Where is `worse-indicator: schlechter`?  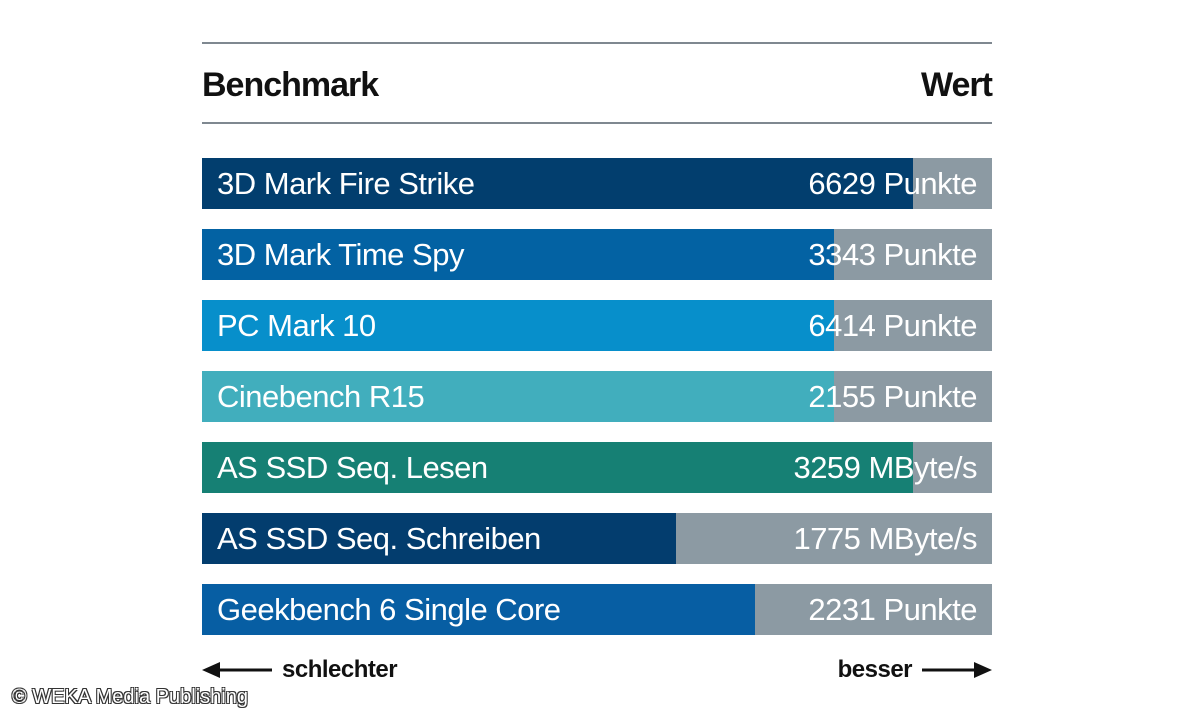 worse-indicator: schlechter is located at coordinates (300, 670).